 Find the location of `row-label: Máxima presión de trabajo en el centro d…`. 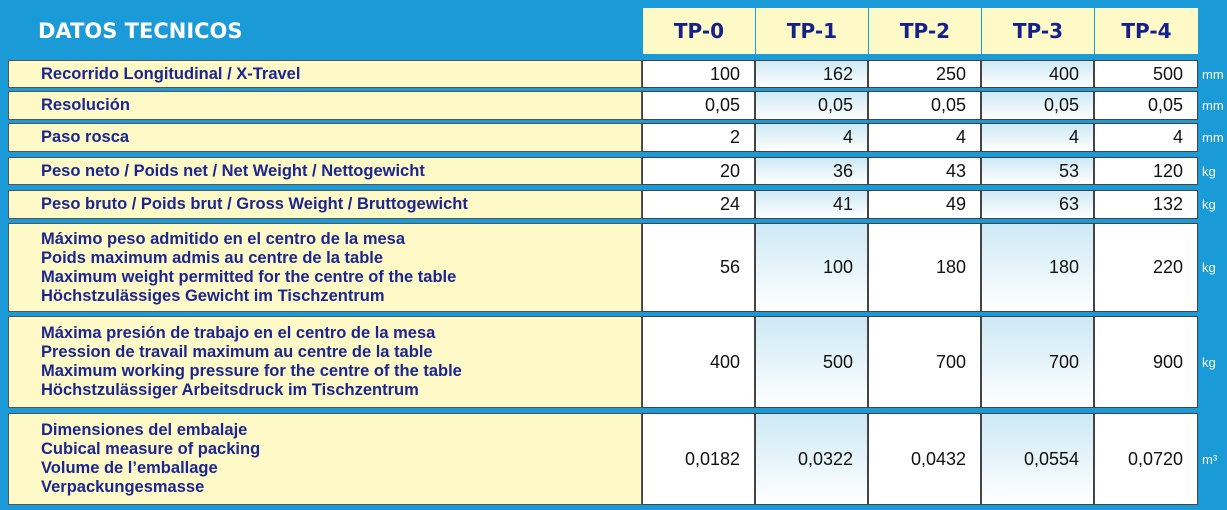

row-label: Máxima presión de trabajo en el centro d… is located at coordinates (325, 362).